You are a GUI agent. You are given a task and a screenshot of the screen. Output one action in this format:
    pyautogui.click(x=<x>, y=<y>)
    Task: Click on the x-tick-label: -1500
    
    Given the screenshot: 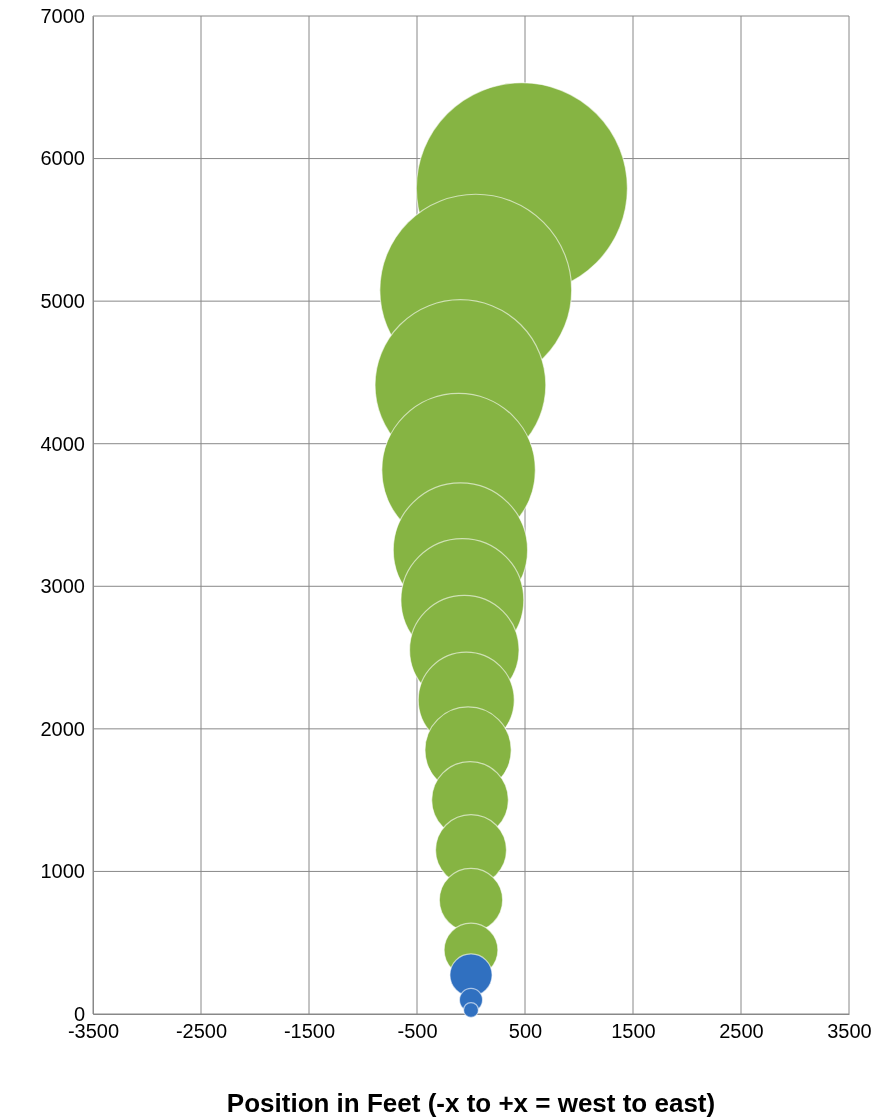 What is the action you would take?
    pyautogui.click(x=309, y=1031)
    